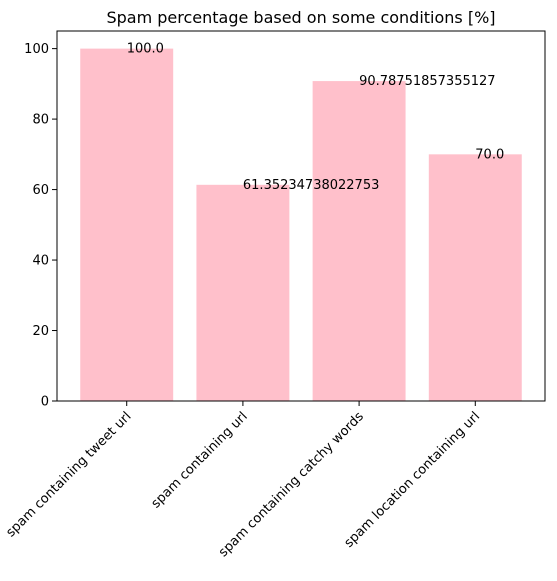  What do you see at coordinates (40, 331) in the screenshot?
I see `y-tick-label-1: 20` at bounding box center [40, 331].